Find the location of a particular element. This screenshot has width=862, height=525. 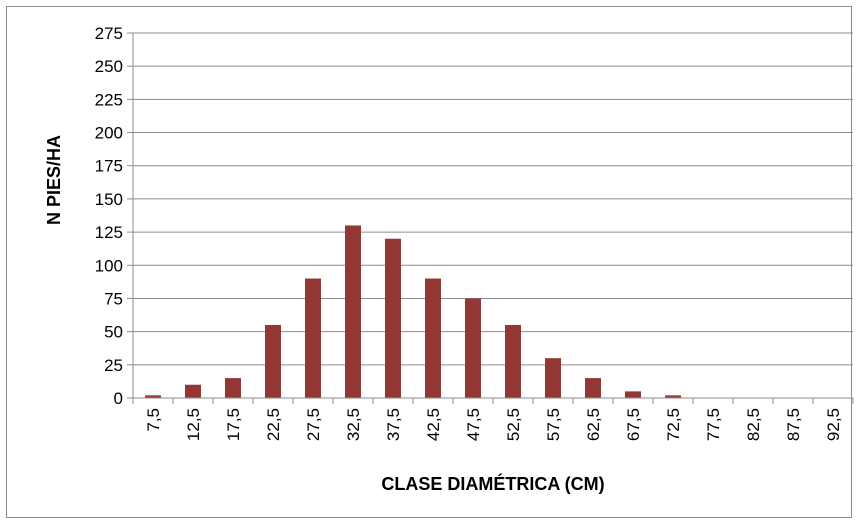

x-tick-label: 22,5 is located at coordinates (273, 424).